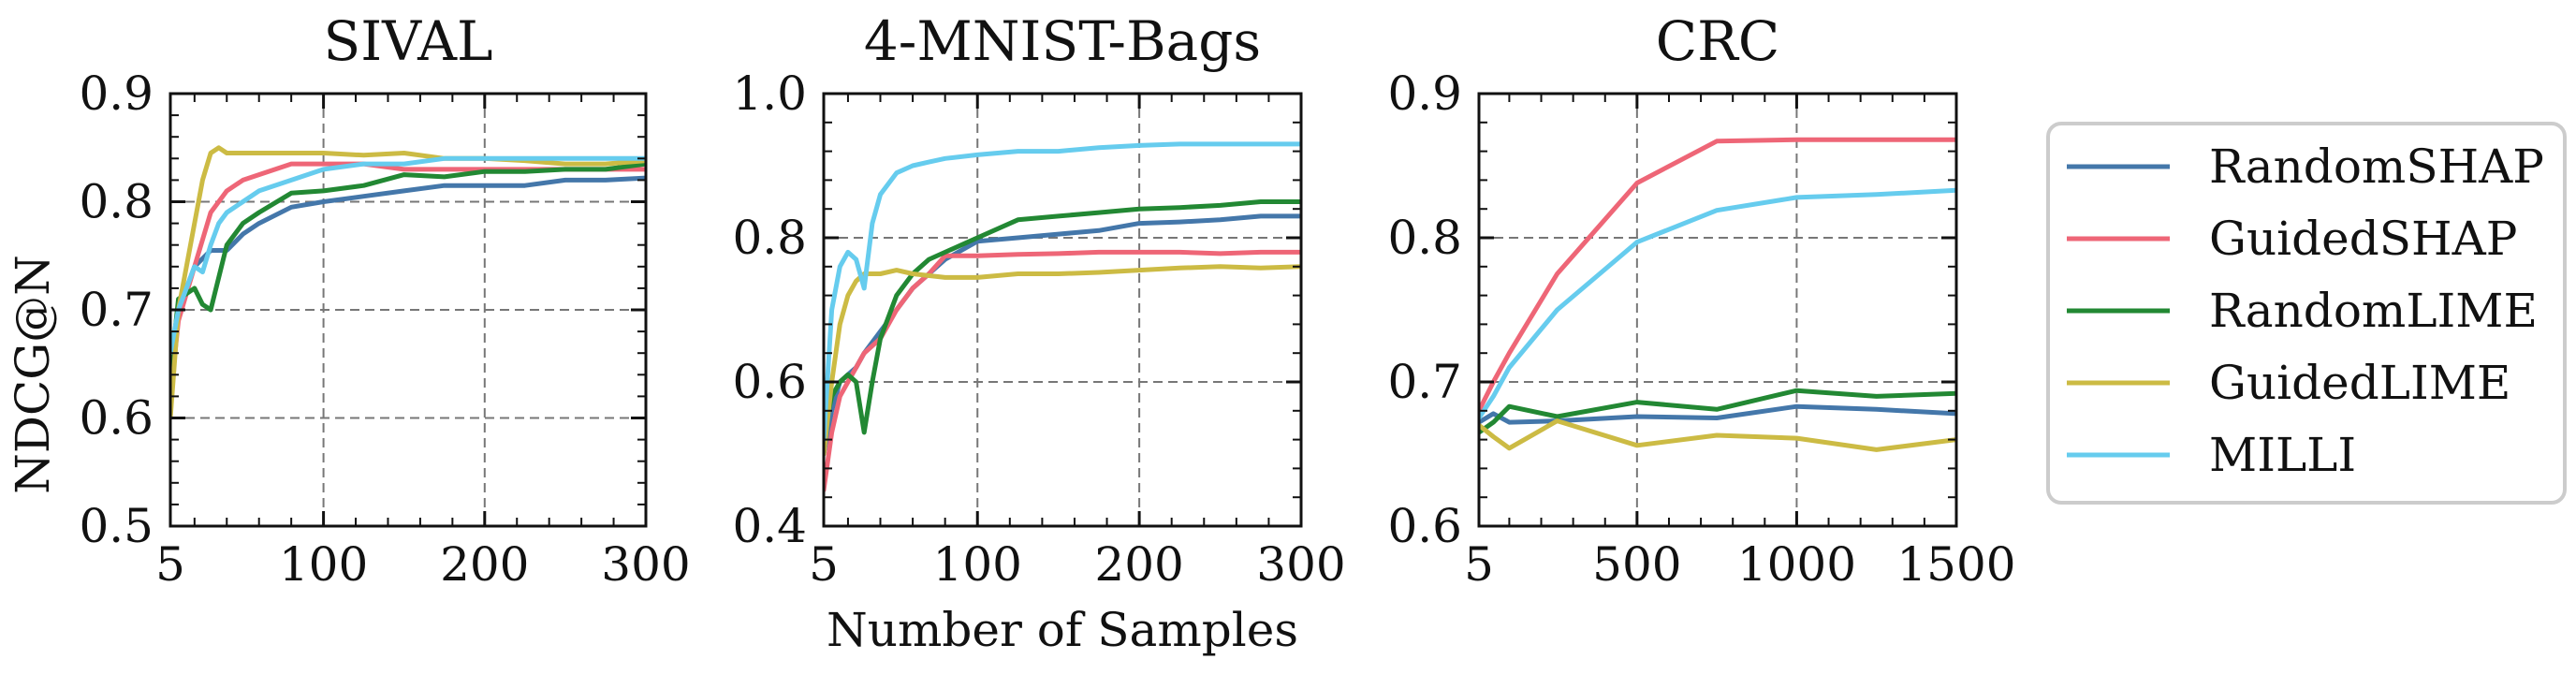  I want to click on legend-entry: GuidedSHAP, so click(2292, 239).